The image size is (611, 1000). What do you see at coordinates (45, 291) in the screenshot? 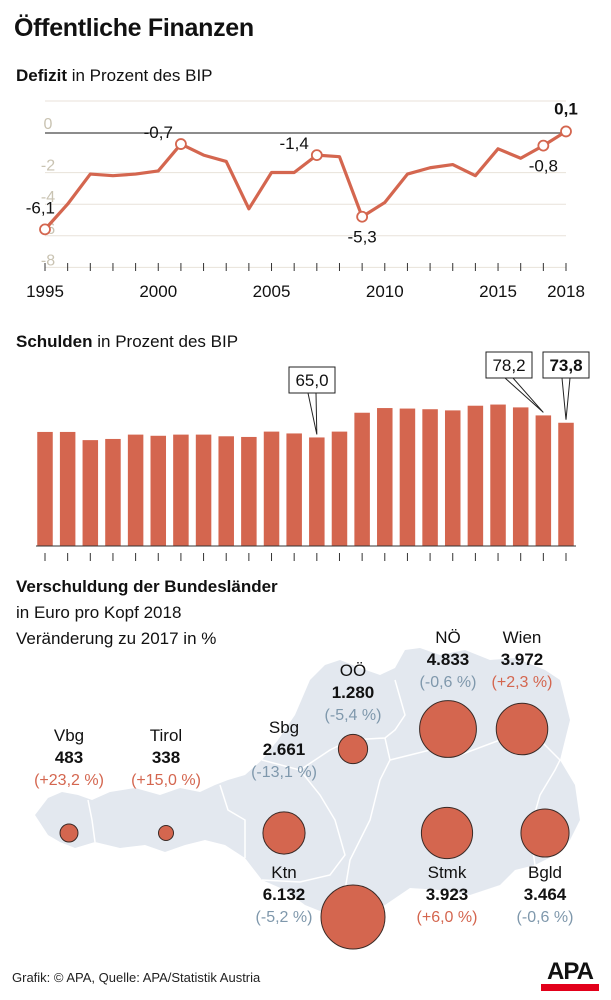
I see `x-tick-label: 1995` at bounding box center [45, 291].